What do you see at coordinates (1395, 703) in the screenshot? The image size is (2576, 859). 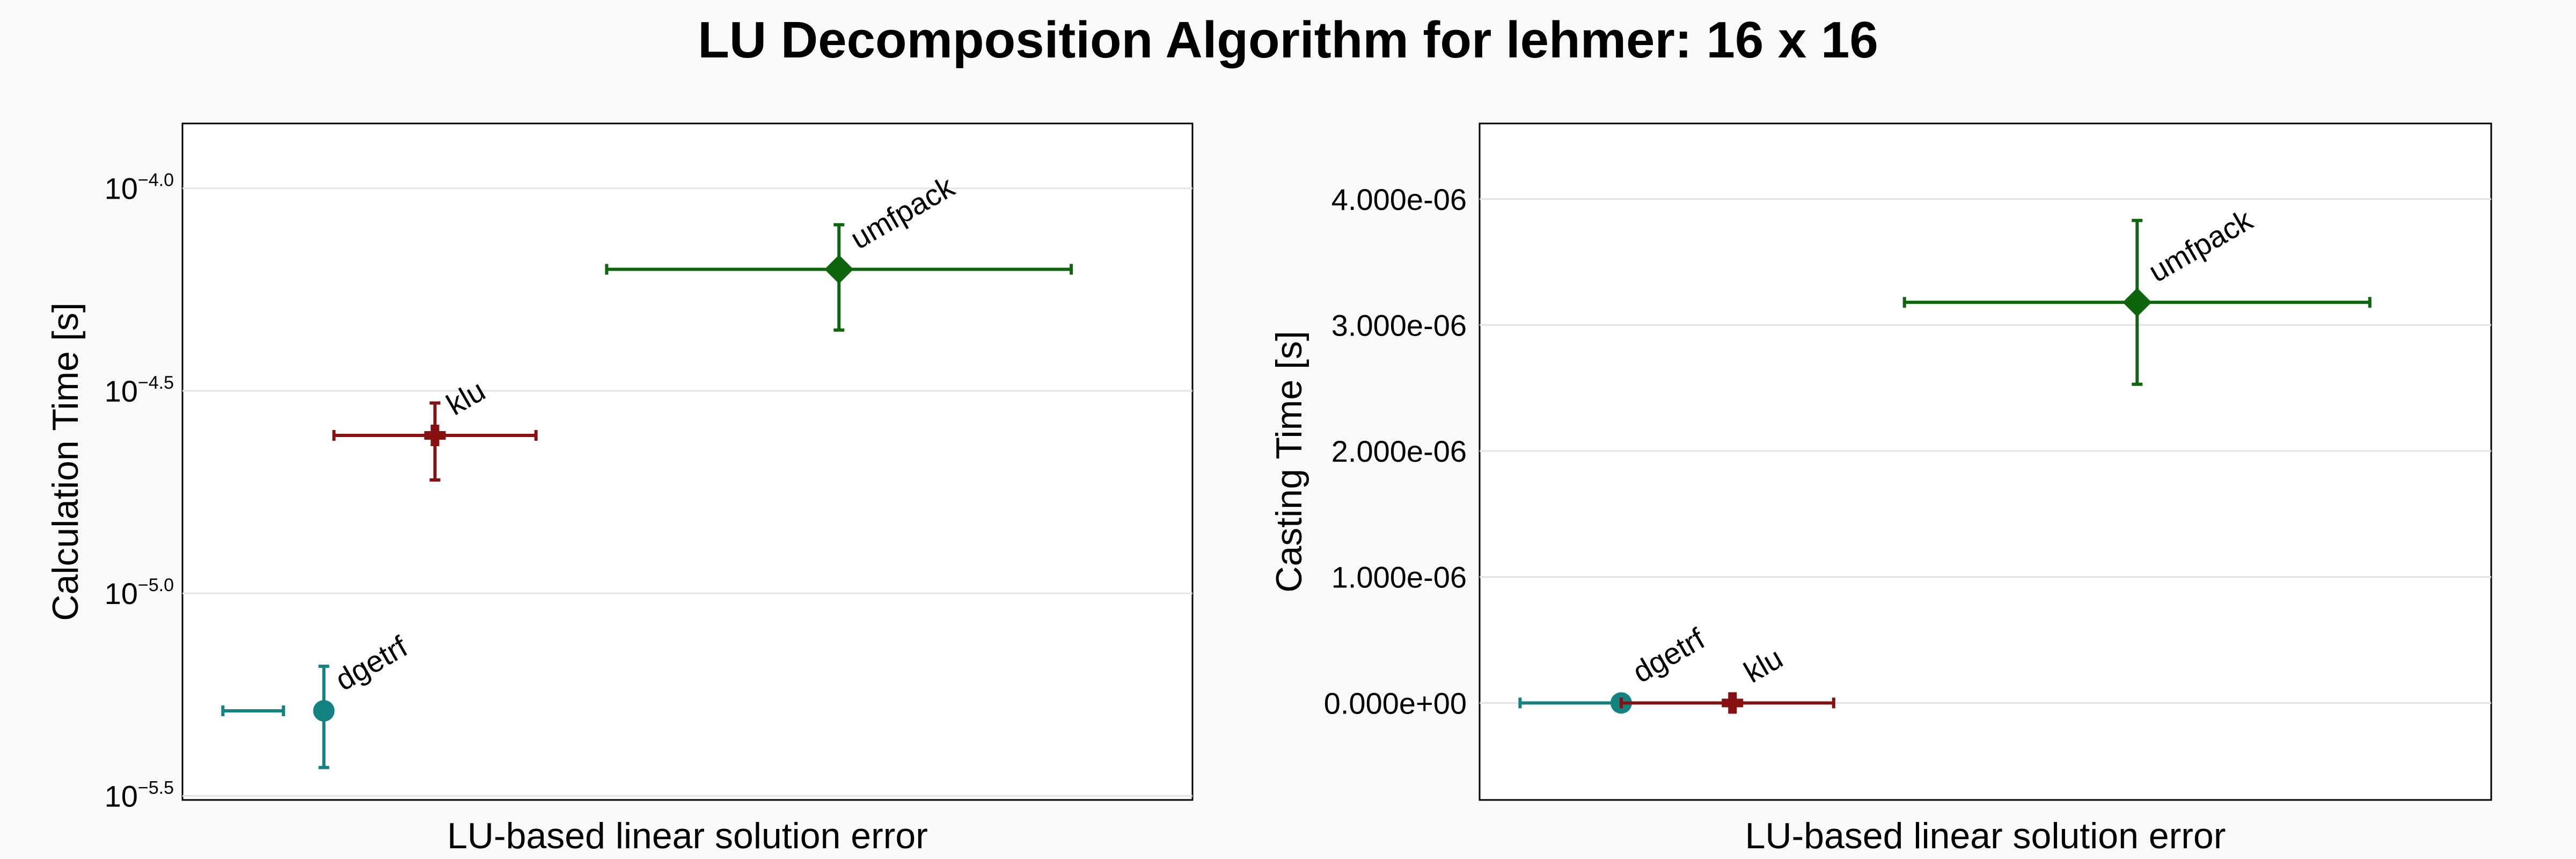 I see `y-tick-label: 0.000e+00` at bounding box center [1395, 703].